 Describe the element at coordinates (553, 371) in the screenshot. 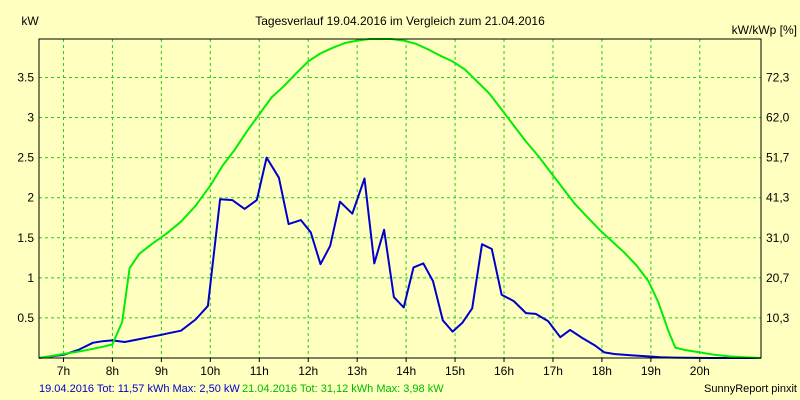

I see `x-tick-label: 17h` at that location.